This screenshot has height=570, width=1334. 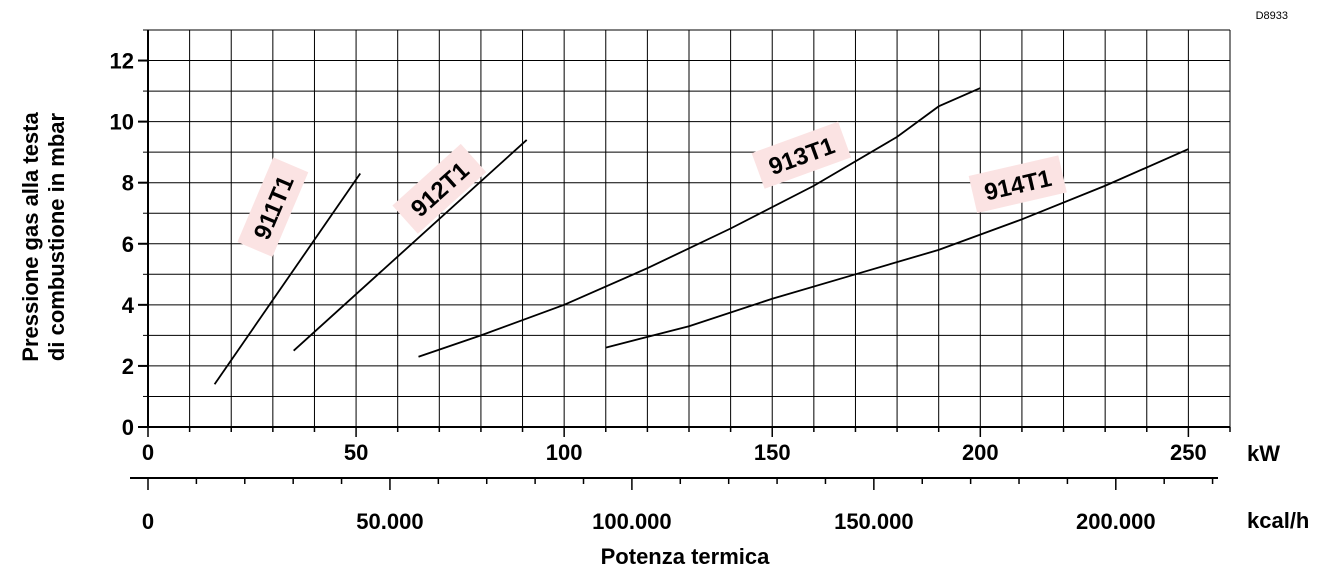 I want to click on series-label-914T1: 914T1, so click(x=1017, y=184).